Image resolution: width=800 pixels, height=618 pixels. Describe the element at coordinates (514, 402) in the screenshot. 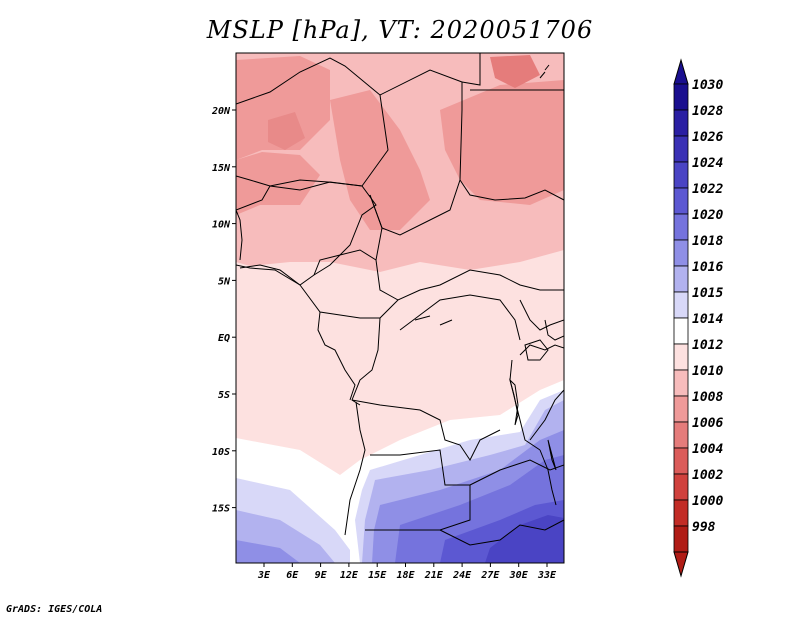

I see `lake-tanganyika` at that location.